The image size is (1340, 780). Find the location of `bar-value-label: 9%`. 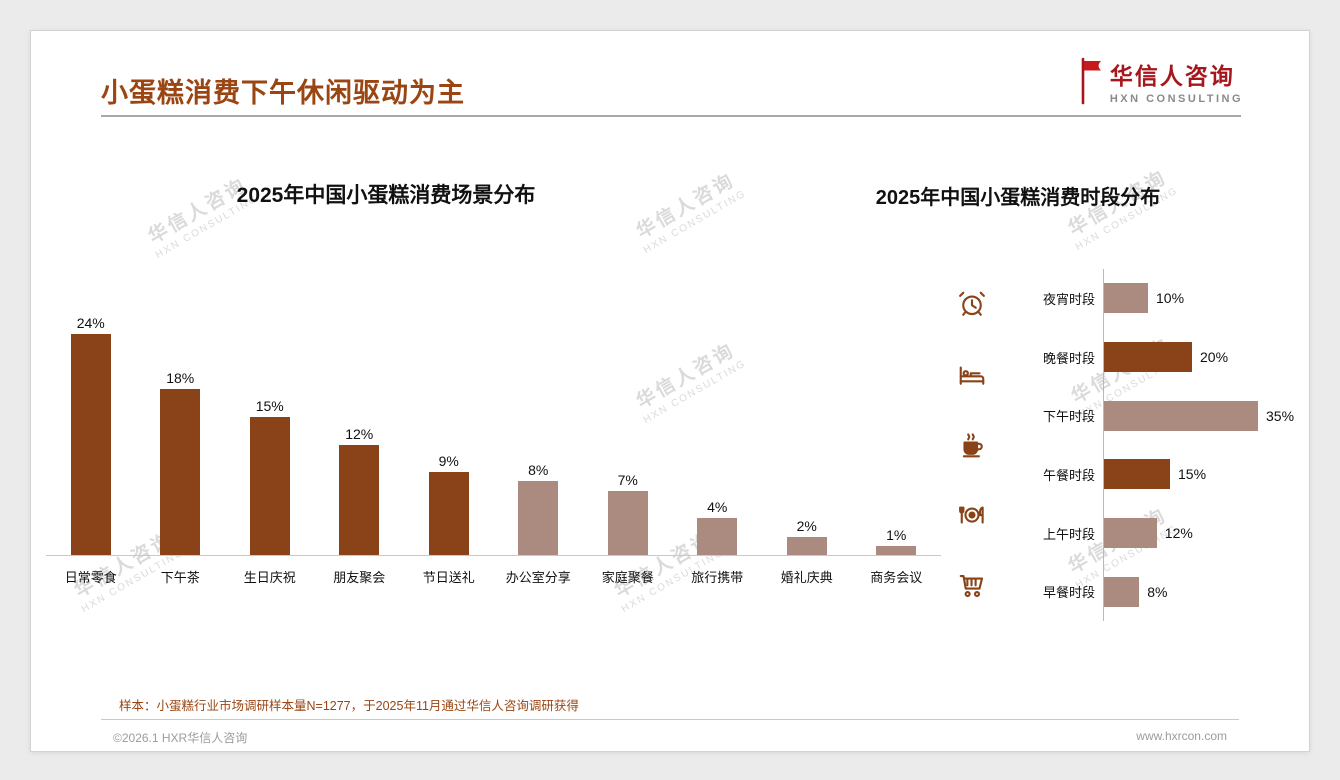

bar-value-label: 9% is located at coordinates (448, 461).